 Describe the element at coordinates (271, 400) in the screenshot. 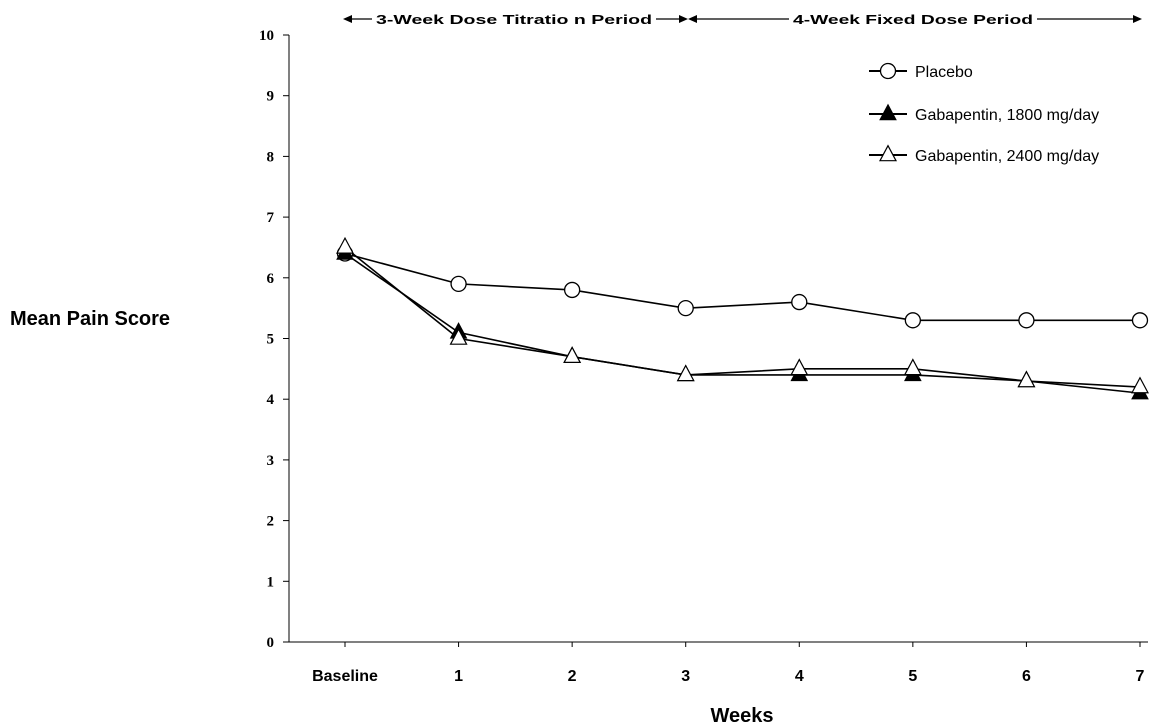

I see `y-tick-label: 4` at that location.